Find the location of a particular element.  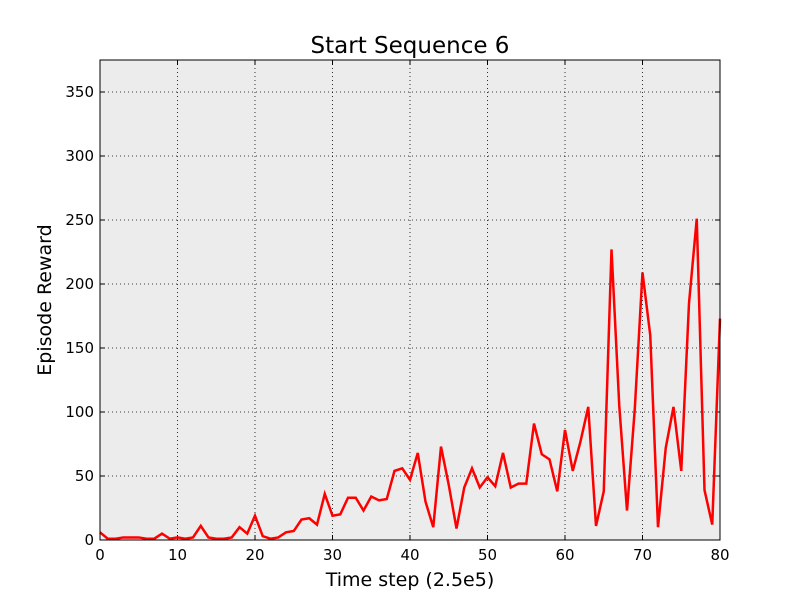

x-tick-label: 60 is located at coordinates (564, 555).